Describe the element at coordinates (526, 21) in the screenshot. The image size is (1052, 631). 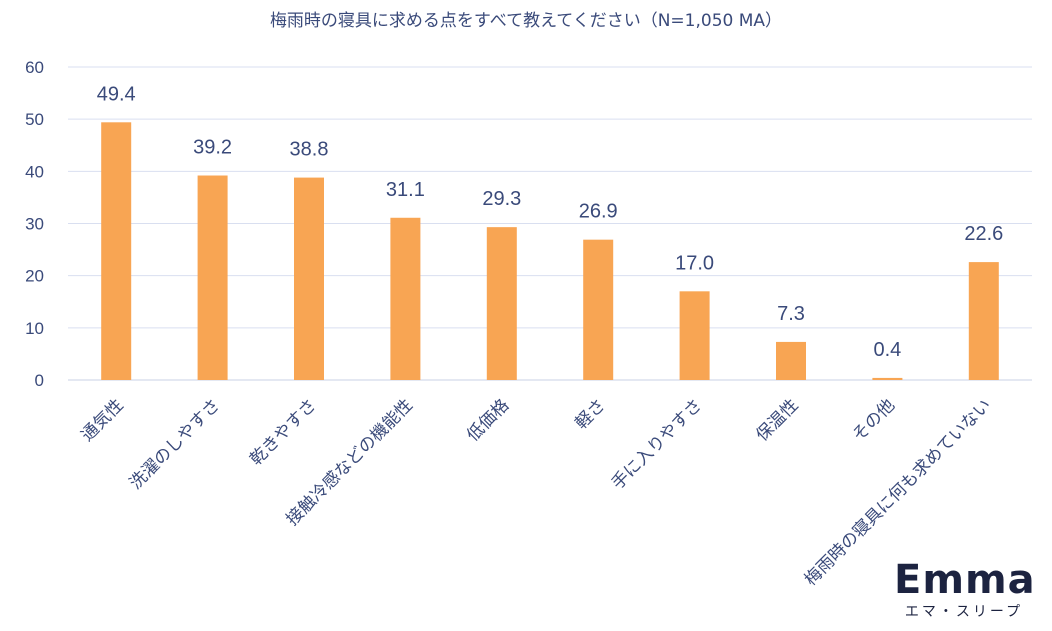
I see `chart-title: 梅雨時の寝具に求める点をすべて教えてください（N=1,050 MA）` at that location.